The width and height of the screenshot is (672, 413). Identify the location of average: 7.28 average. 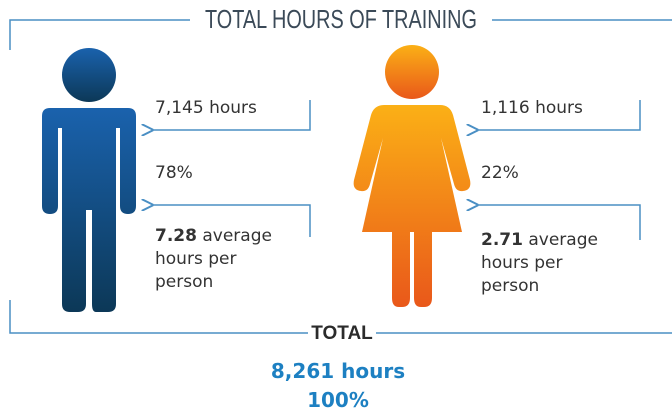
(213, 236).